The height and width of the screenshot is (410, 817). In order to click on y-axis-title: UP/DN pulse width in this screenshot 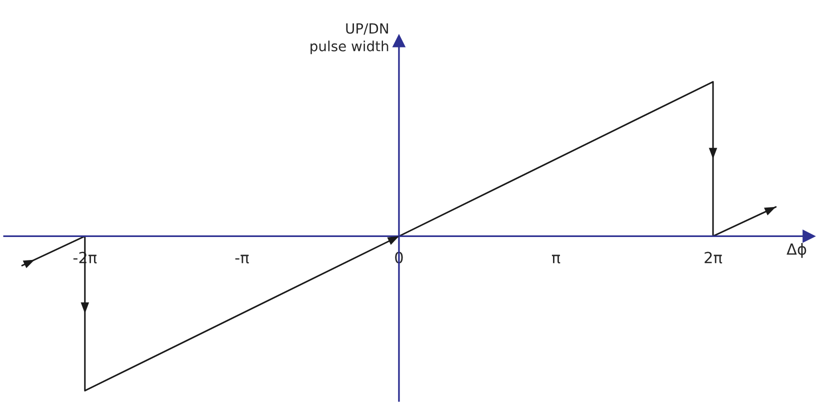, I will do `click(349, 38)`.